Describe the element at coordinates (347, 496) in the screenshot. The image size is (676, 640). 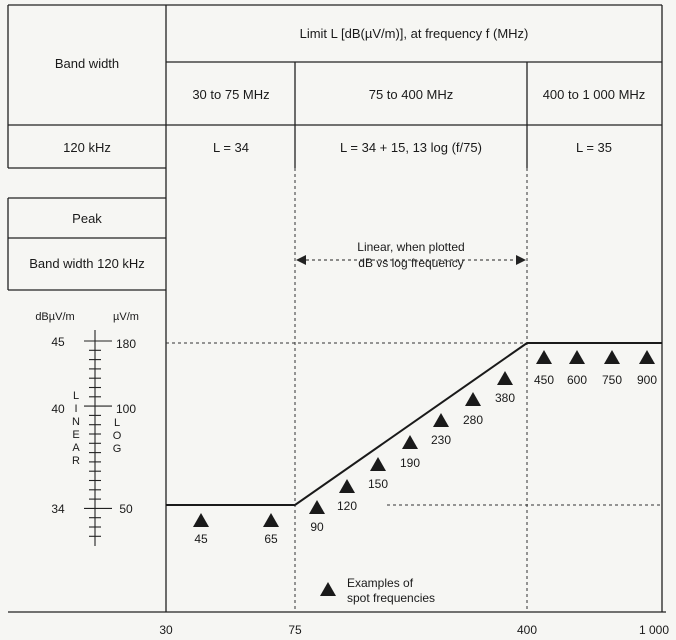
I see `spot-marker: 120` at that location.